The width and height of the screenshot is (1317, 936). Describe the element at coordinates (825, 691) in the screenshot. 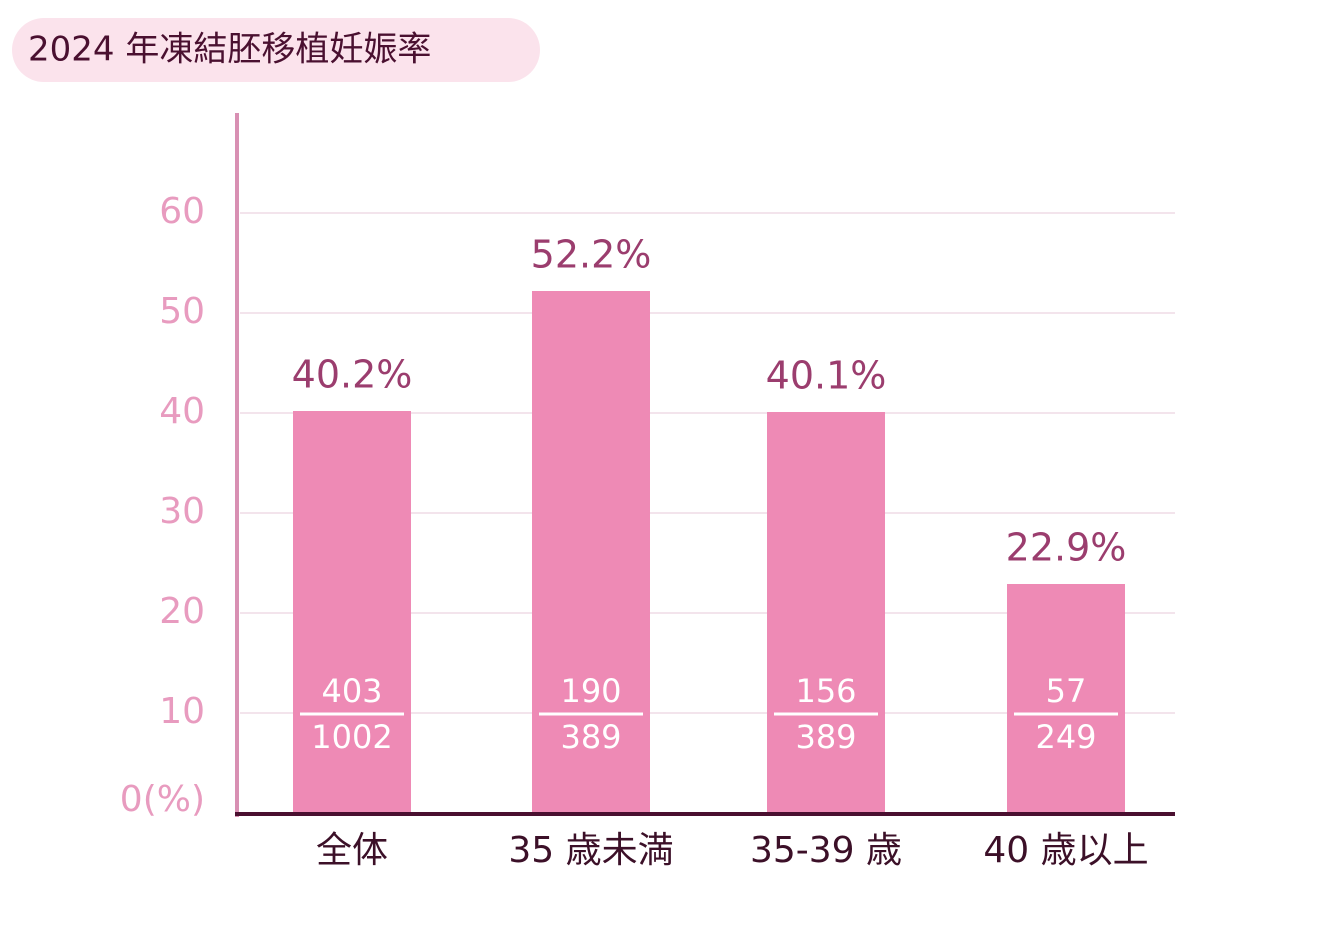

I see `pregnancy-count: 156` at that location.